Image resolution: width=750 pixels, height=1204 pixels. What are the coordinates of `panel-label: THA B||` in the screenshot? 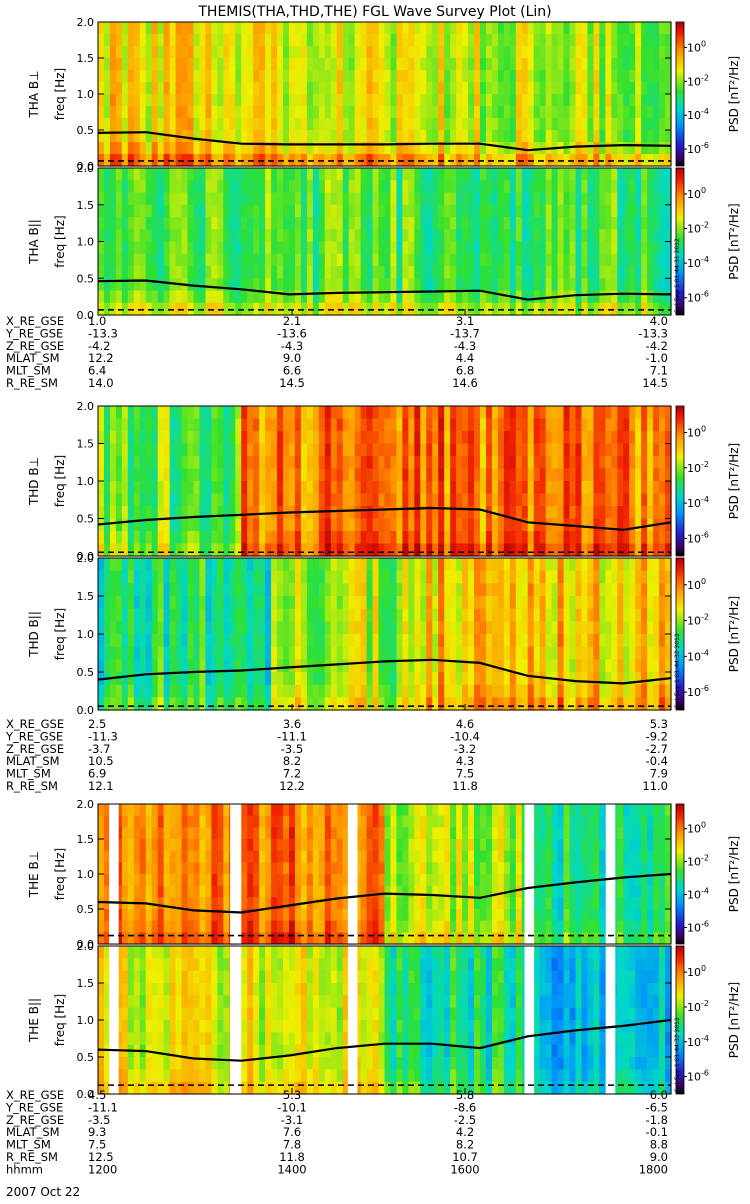 It's located at (34, 242).